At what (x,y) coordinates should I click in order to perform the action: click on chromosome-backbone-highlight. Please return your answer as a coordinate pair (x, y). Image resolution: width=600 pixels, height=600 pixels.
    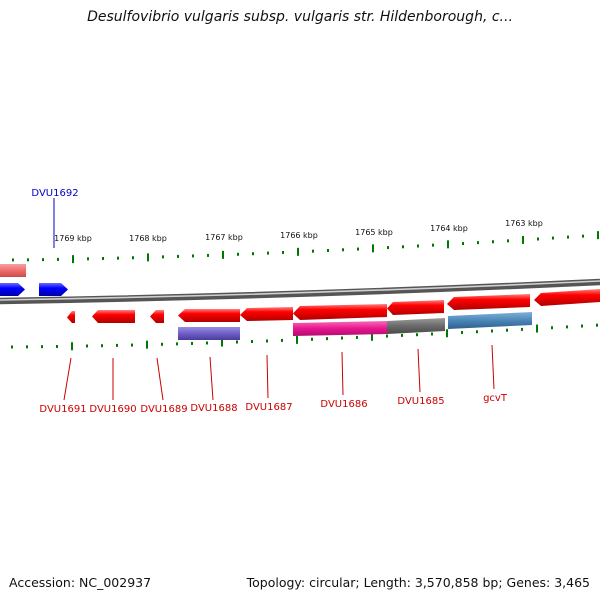
    Looking at the image, I should click on (300, 290).